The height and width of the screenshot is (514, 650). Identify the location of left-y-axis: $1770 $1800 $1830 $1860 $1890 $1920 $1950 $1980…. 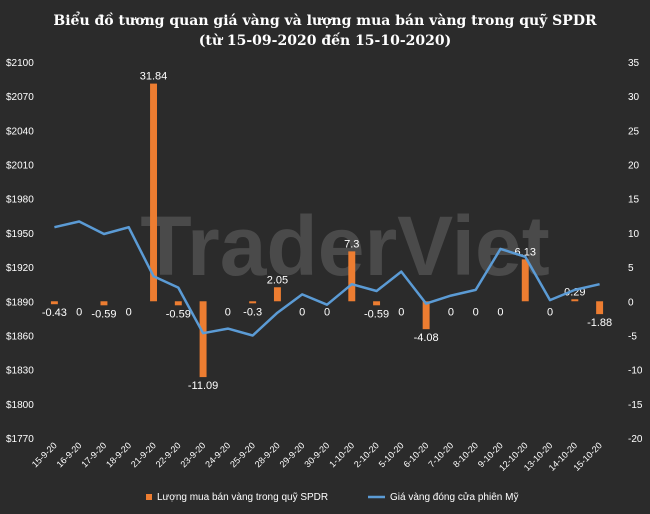
(20, 251).